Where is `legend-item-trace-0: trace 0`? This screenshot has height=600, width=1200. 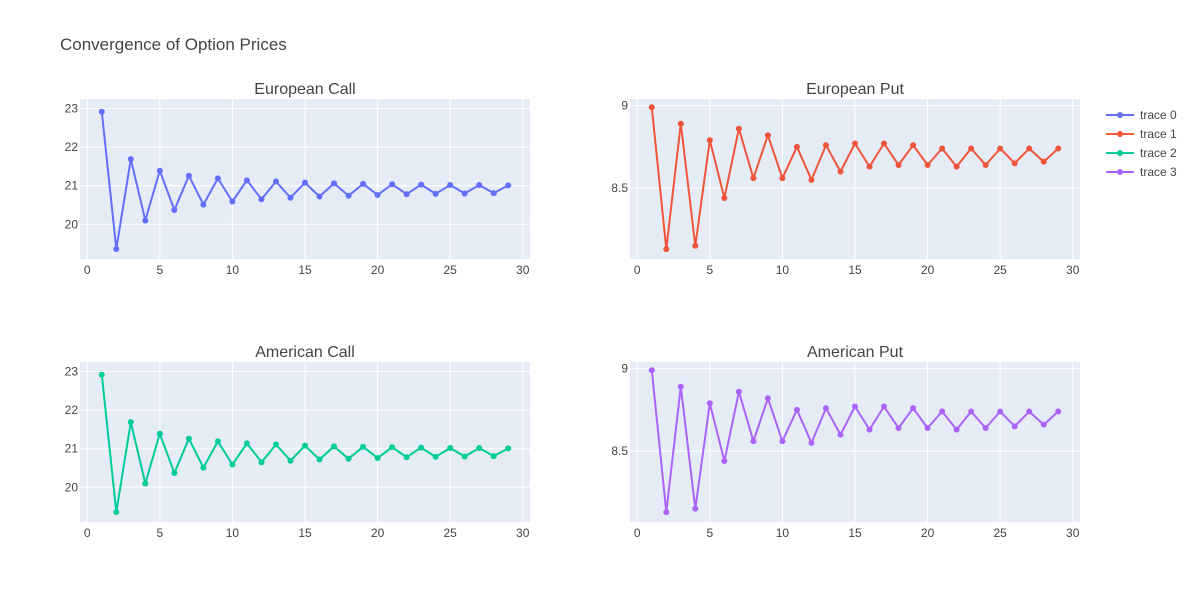
legend-item-trace-0: trace 0 is located at coordinates (1141, 115).